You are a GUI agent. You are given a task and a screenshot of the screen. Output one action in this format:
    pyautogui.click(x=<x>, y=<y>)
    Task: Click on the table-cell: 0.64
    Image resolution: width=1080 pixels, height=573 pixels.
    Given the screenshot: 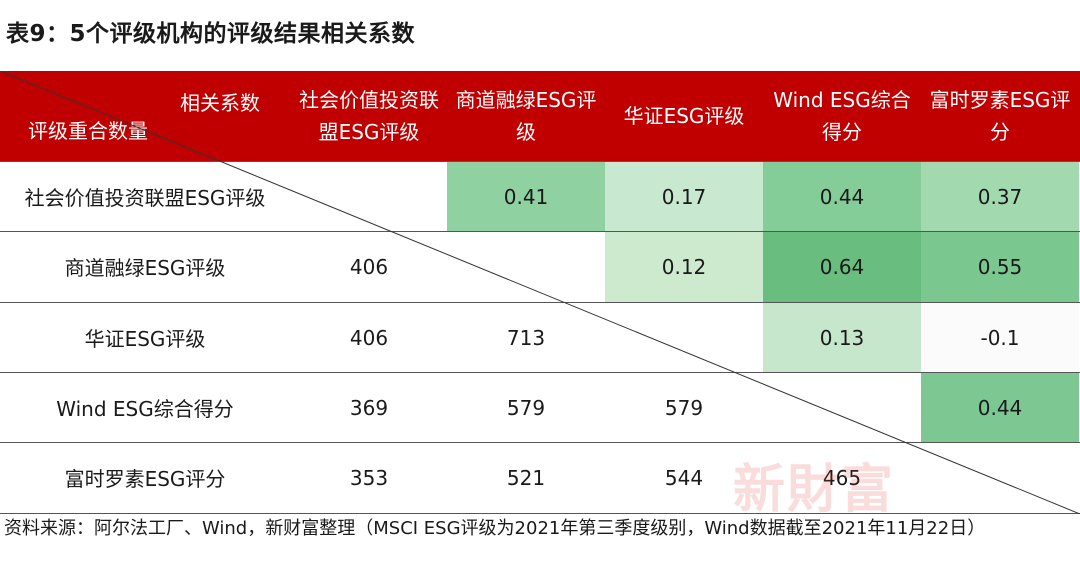 What is the action you would take?
    pyautogui.click(x=842, y=267)
    